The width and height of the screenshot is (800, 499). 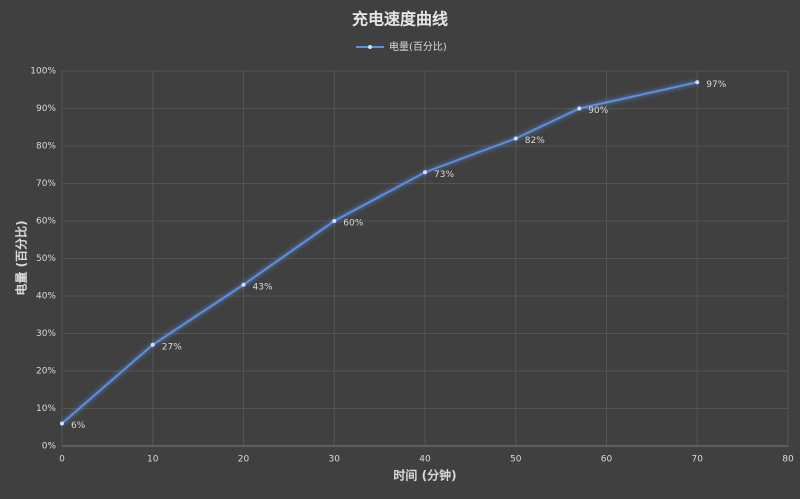 I want to click on x-tick-label: 20, so click(x=244, y=460).